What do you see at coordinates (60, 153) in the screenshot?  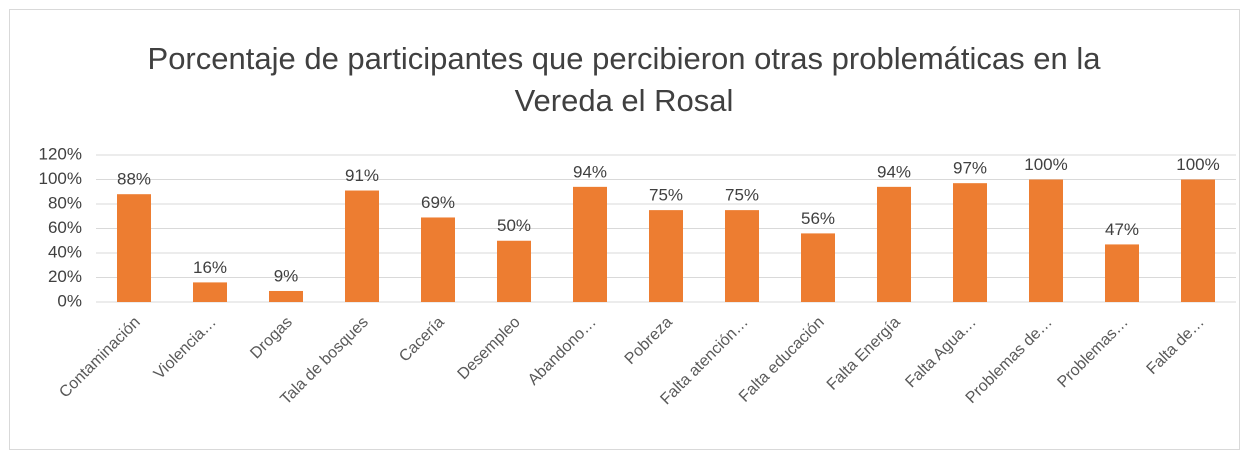 I see `y-tick-label: 120%` at bounding box center [60, 153].